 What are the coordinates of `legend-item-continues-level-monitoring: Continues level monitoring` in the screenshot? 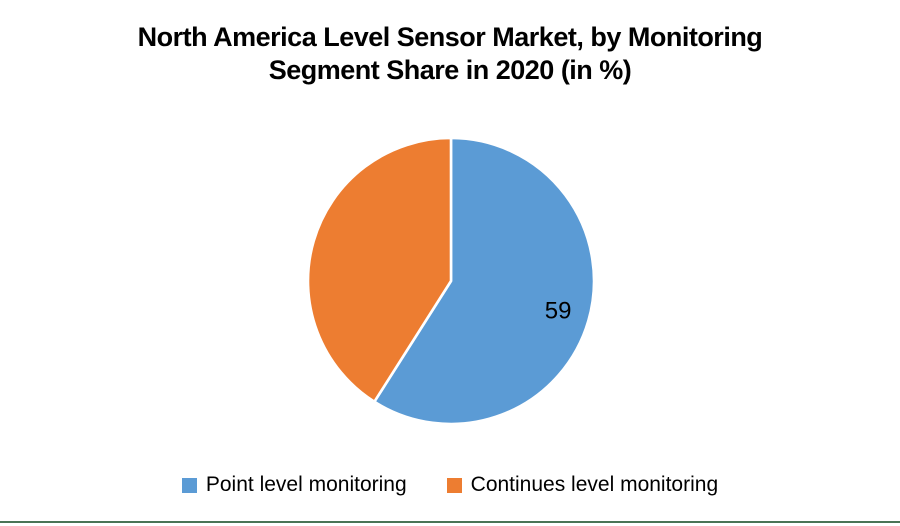 It's located at (582, 485).